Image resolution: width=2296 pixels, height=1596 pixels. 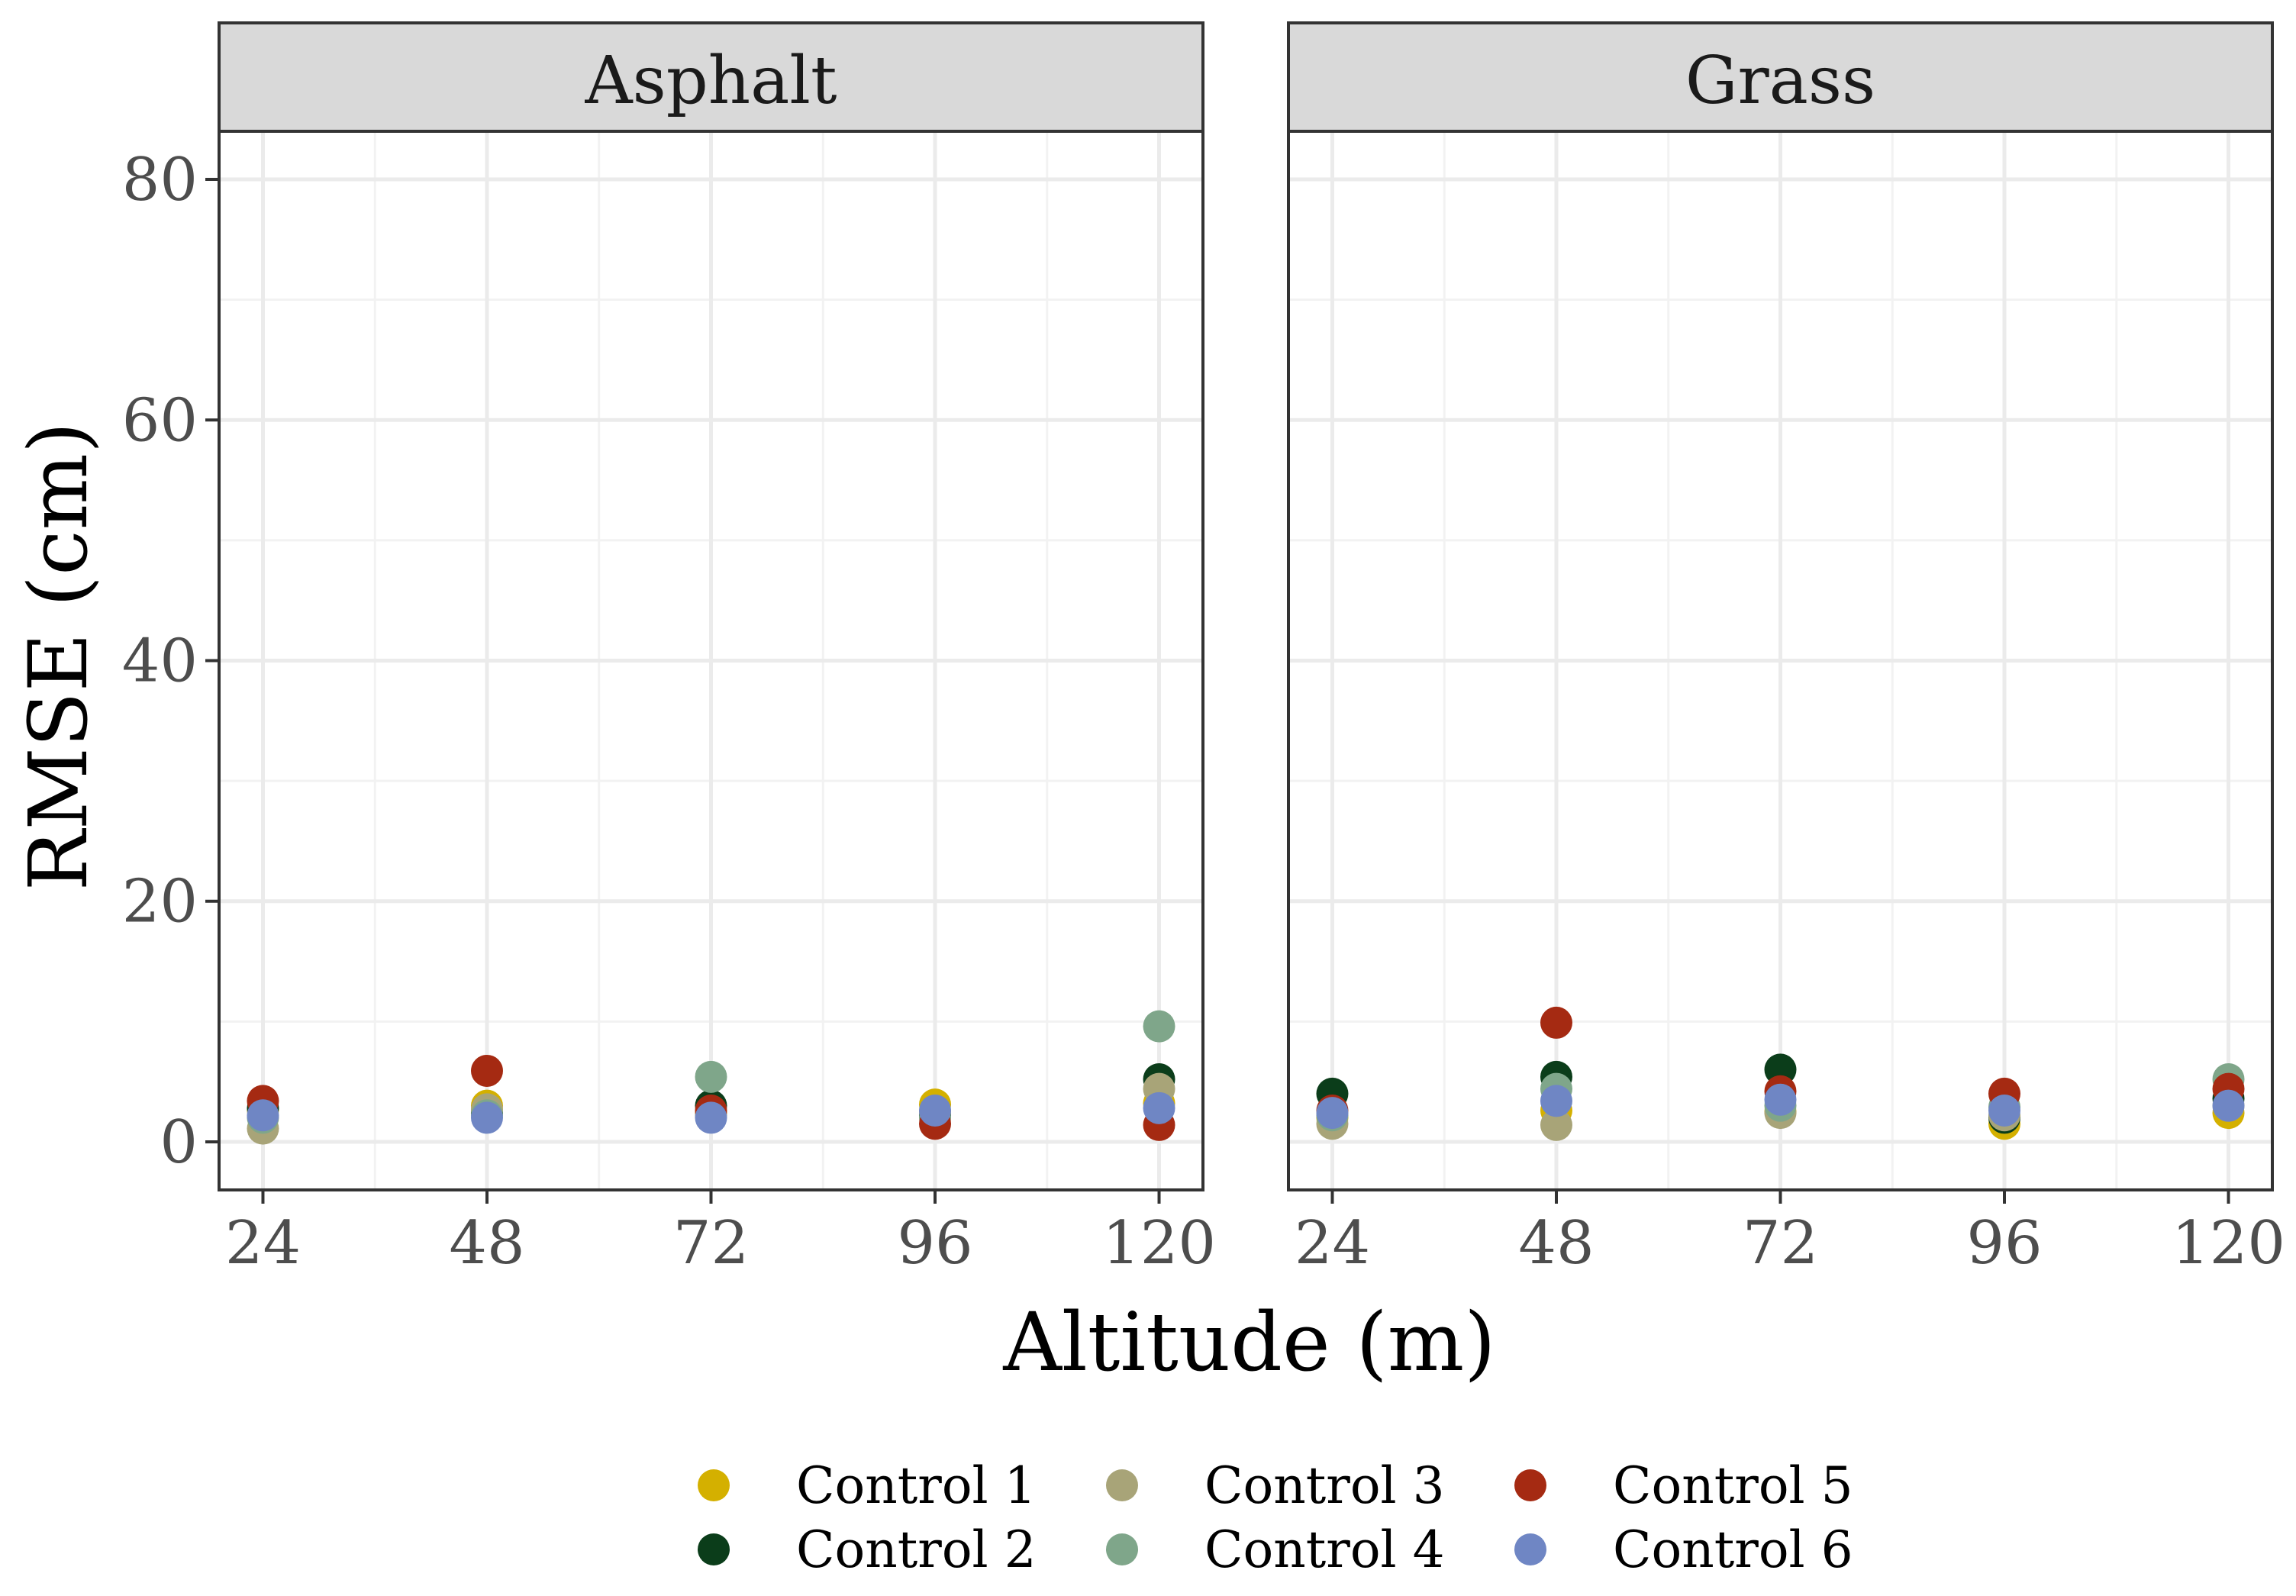 What do you see at coordinates (179, 1142) in the screenshot?
I see `y-tick-label: 0` at bounding box center [179, 1142].